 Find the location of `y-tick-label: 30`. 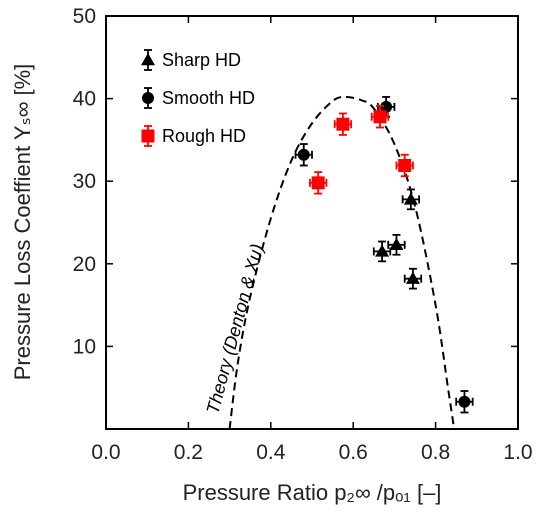

y-tick-label: 30 is located at coordinates (84, 181).